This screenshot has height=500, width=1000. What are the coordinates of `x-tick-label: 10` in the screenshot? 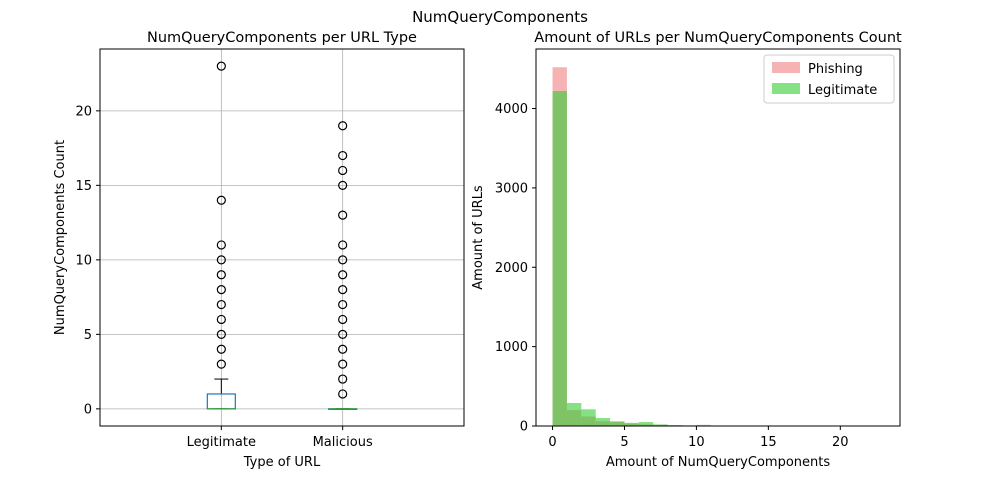 It's located at (696, 442).